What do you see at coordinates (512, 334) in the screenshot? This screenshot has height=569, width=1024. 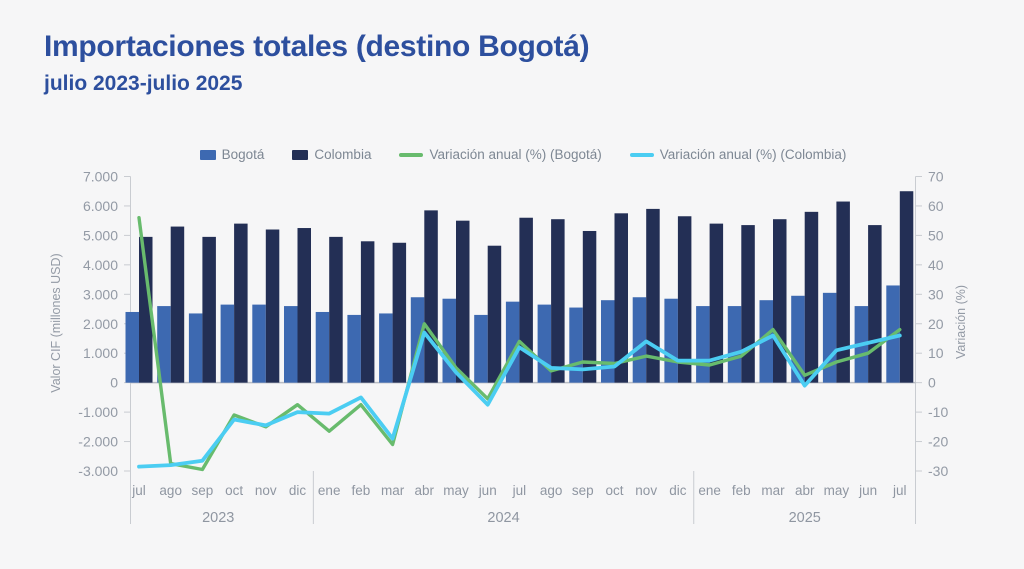 I see `bars-bogota` at bounding box center [512, 334].